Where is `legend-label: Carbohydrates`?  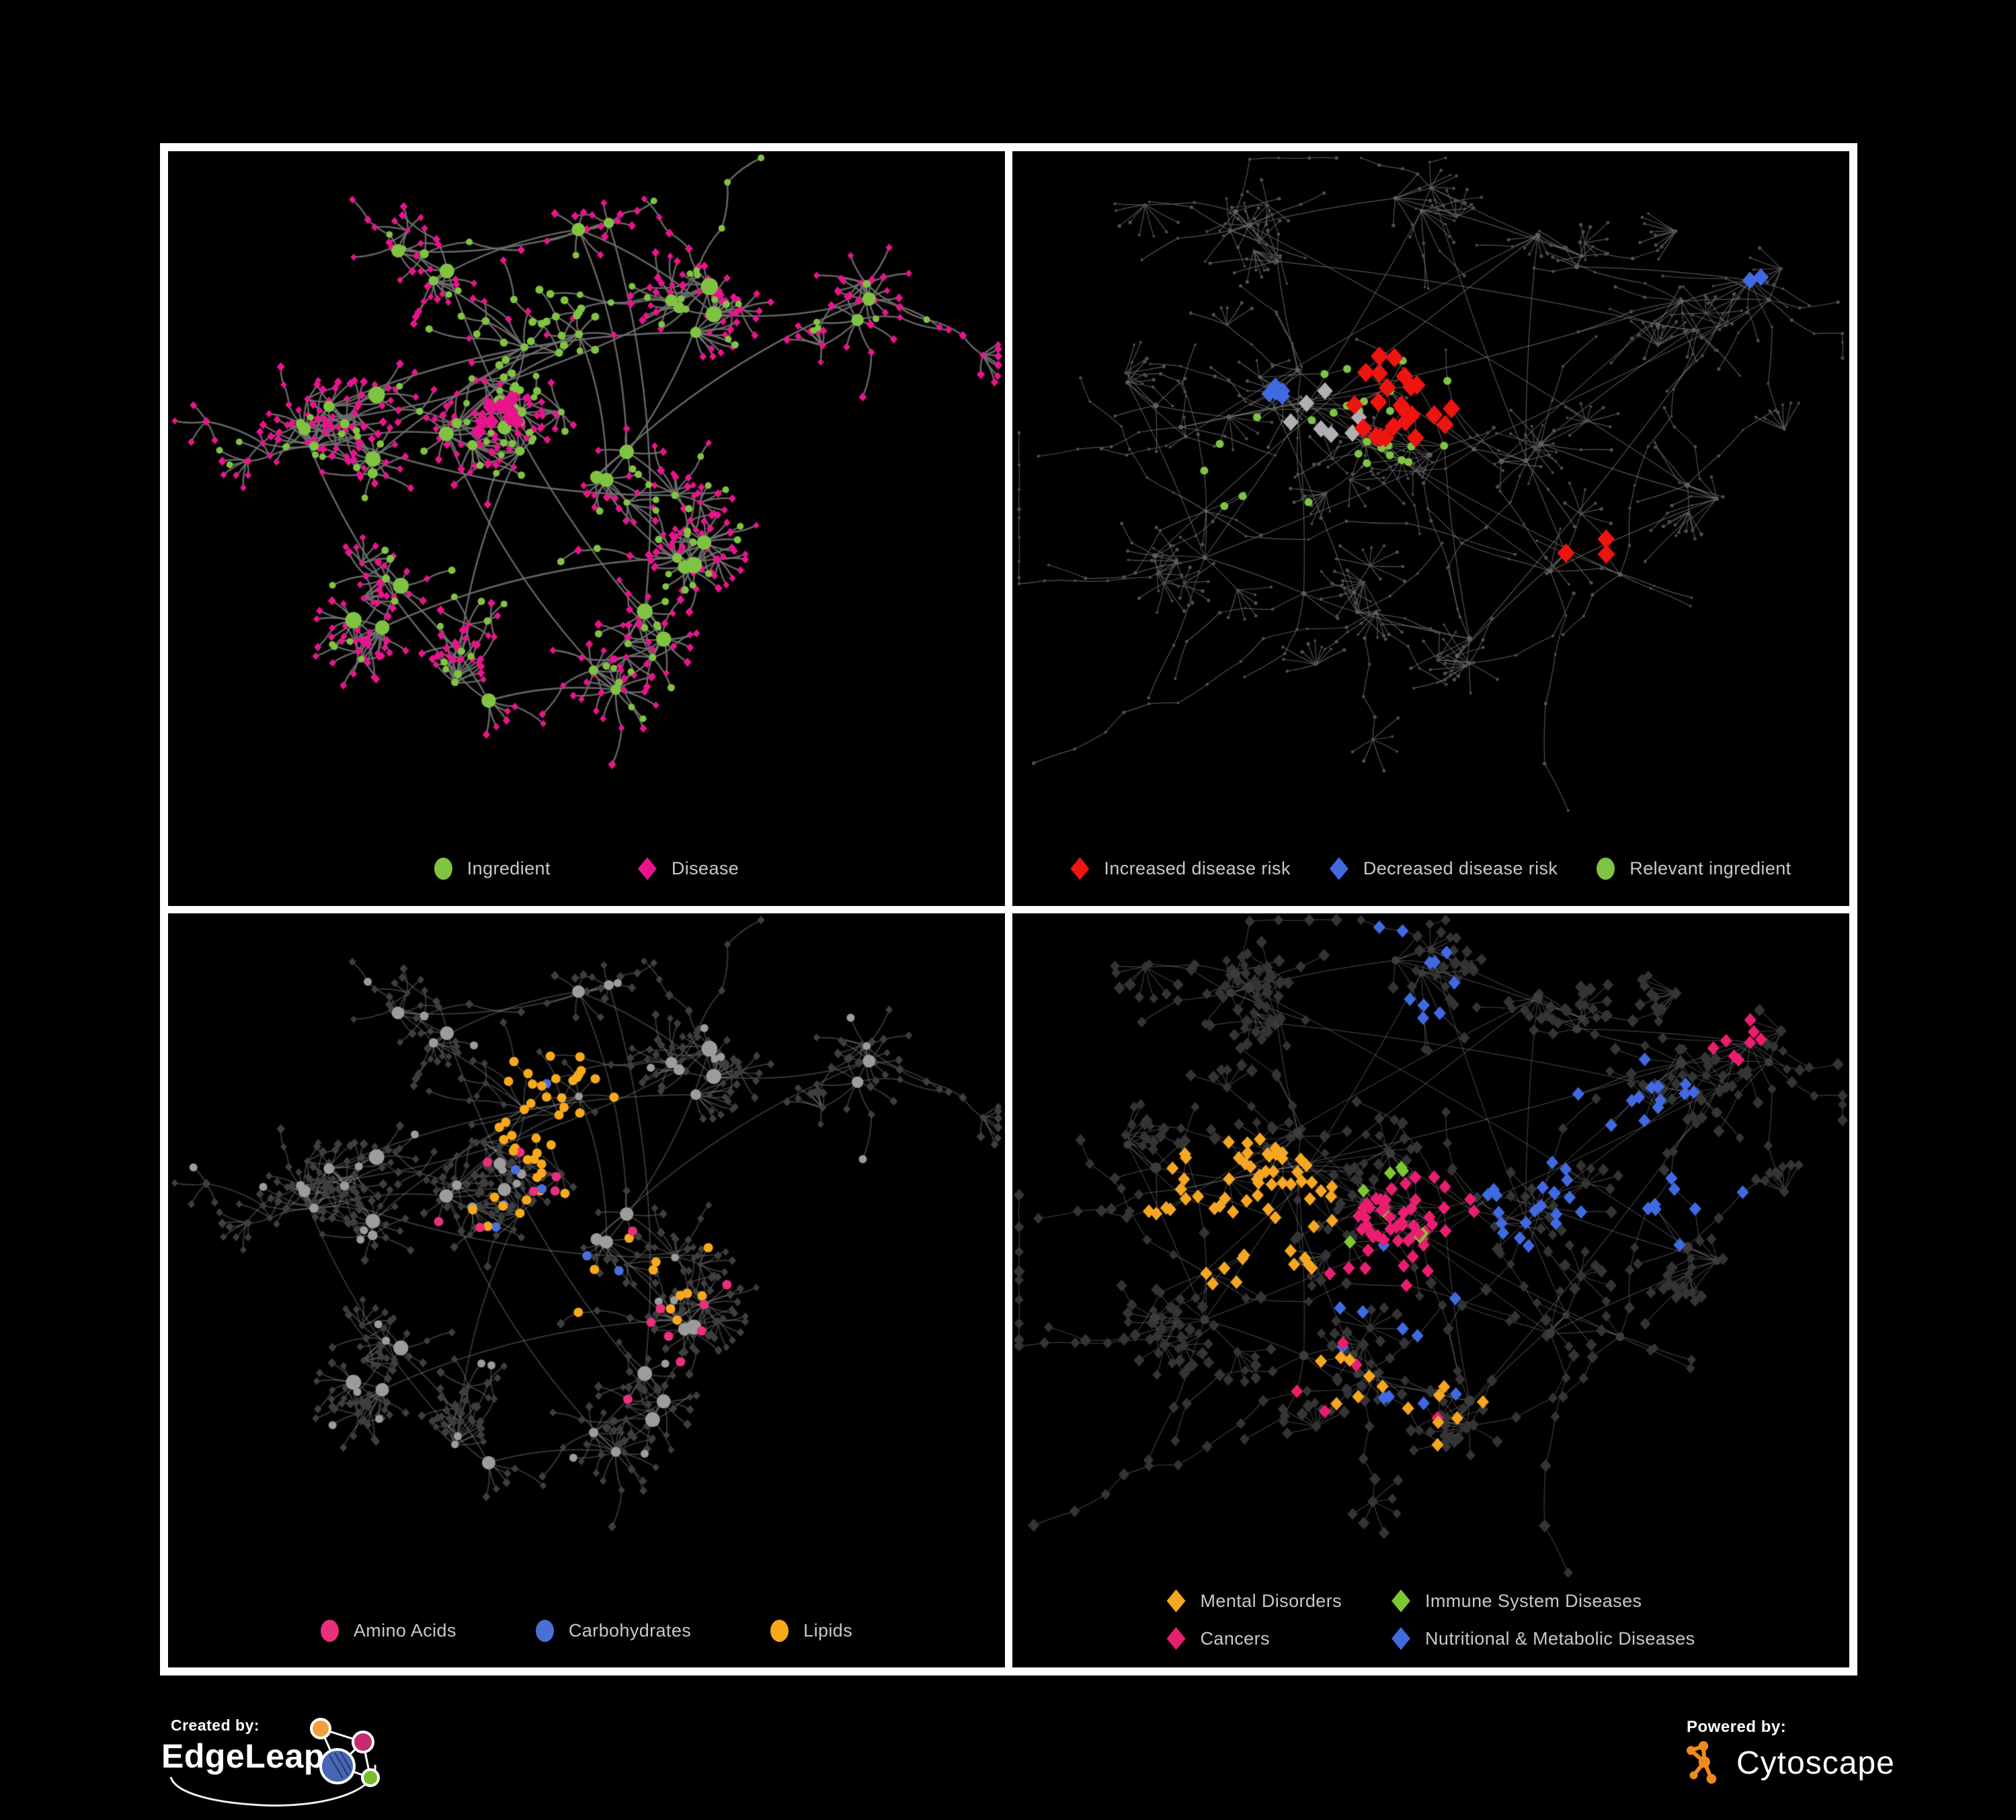
legend-label: Carbohydrates is located at coordinates (630, 1630).